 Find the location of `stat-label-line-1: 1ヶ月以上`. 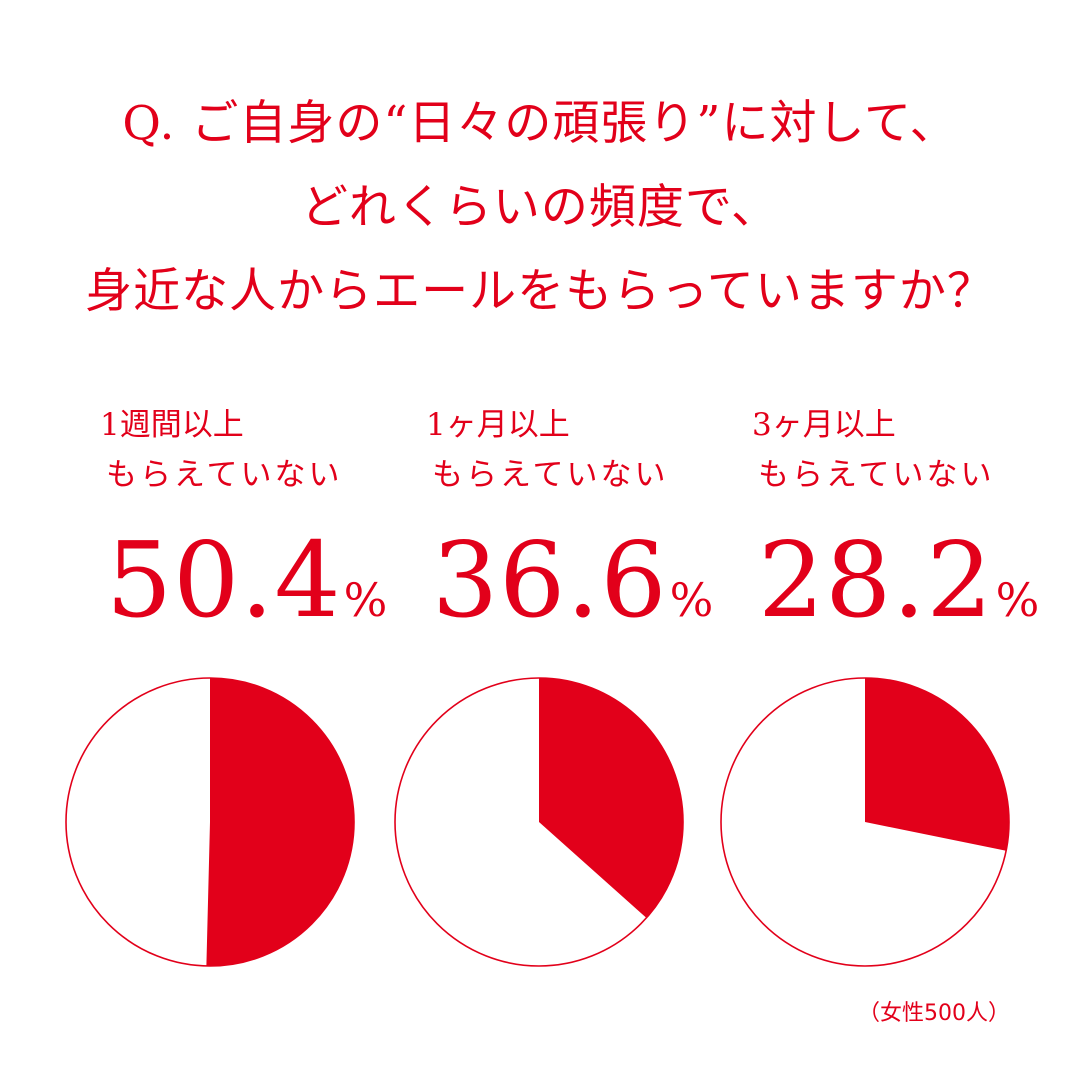

stat-label-line-1: 1ヶ月以上 is located at coordinates (498, 425).